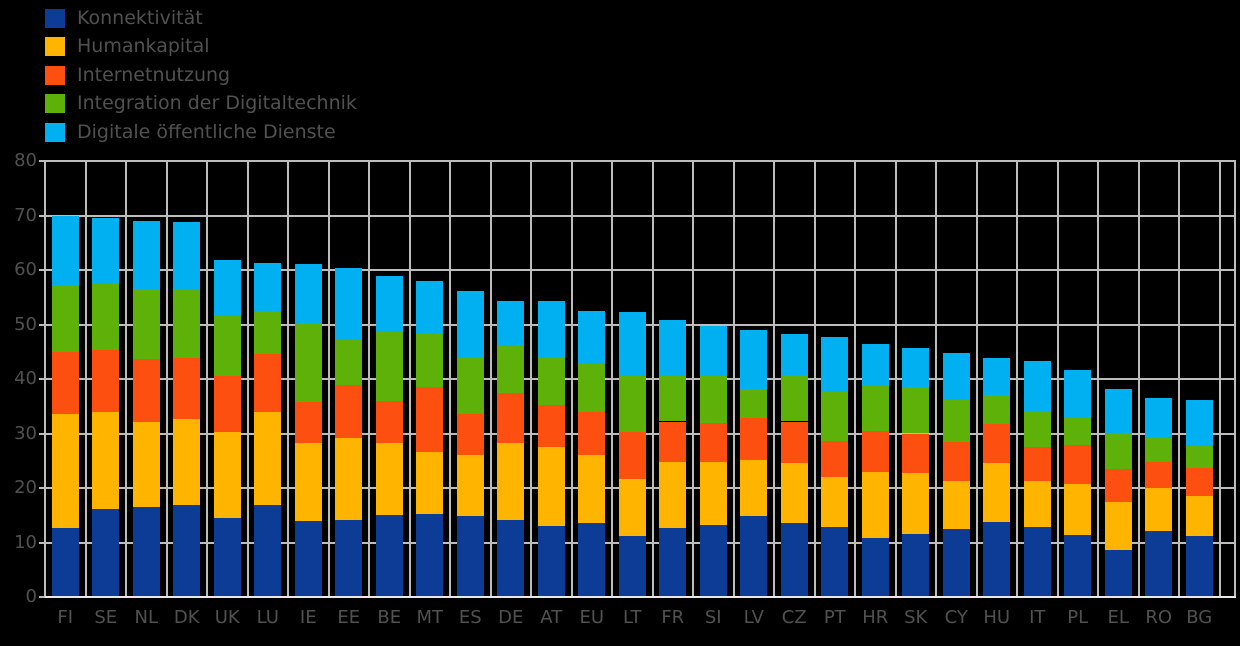 The height and width of the screenshot is (646, 1240). Describe the element at coordinates (25, 378) in the screenshot. I see `y-axis-label: 40` at that location.